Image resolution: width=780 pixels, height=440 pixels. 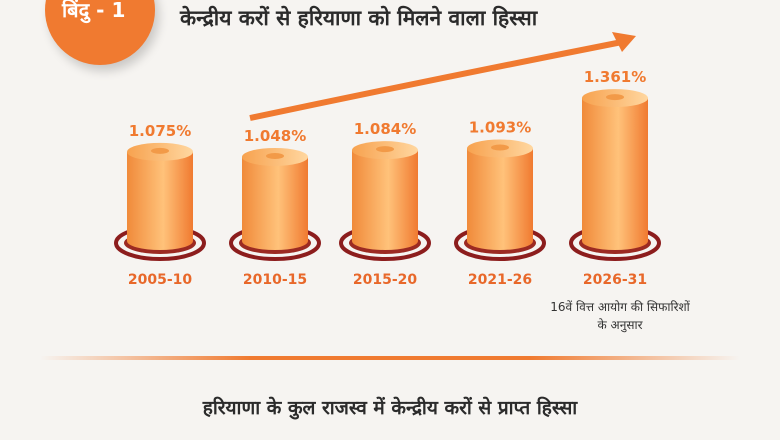 I want to click on bar-2015-20: 1.084% 2015-20, so click(x=385, y=204).